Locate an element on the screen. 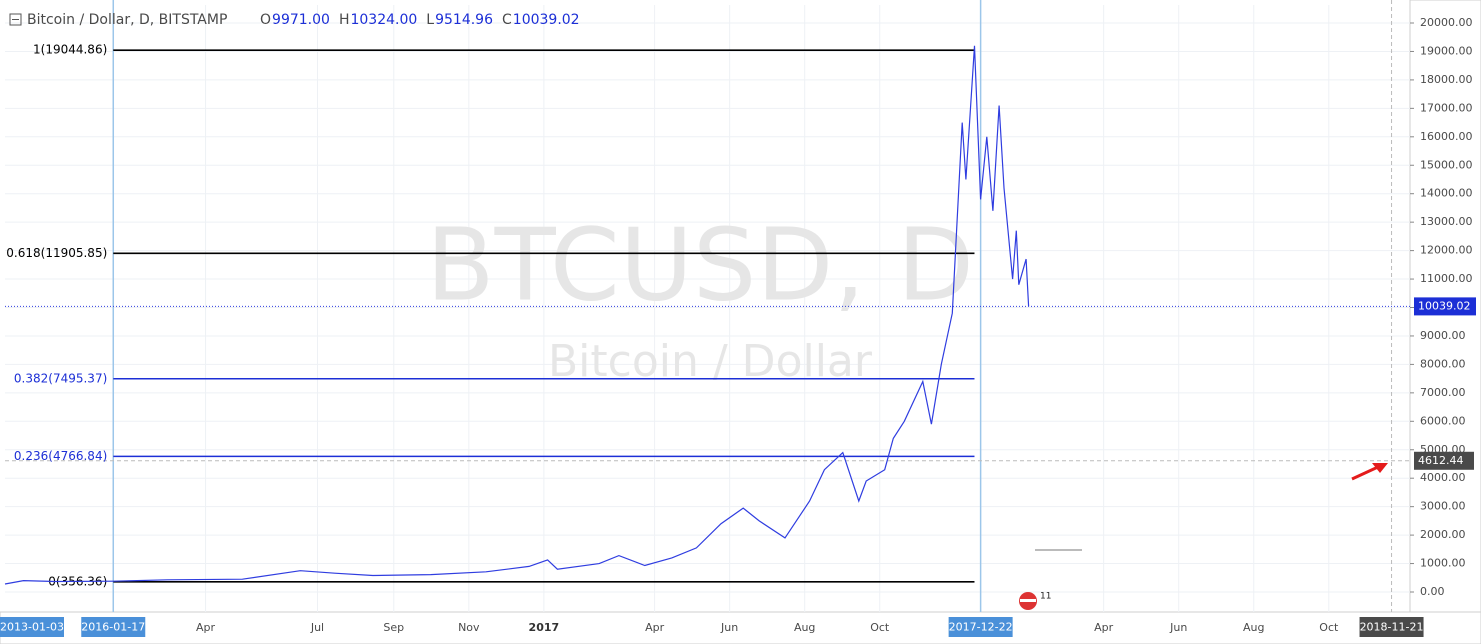  last-price-bg is located at coordinates (1445, 306).